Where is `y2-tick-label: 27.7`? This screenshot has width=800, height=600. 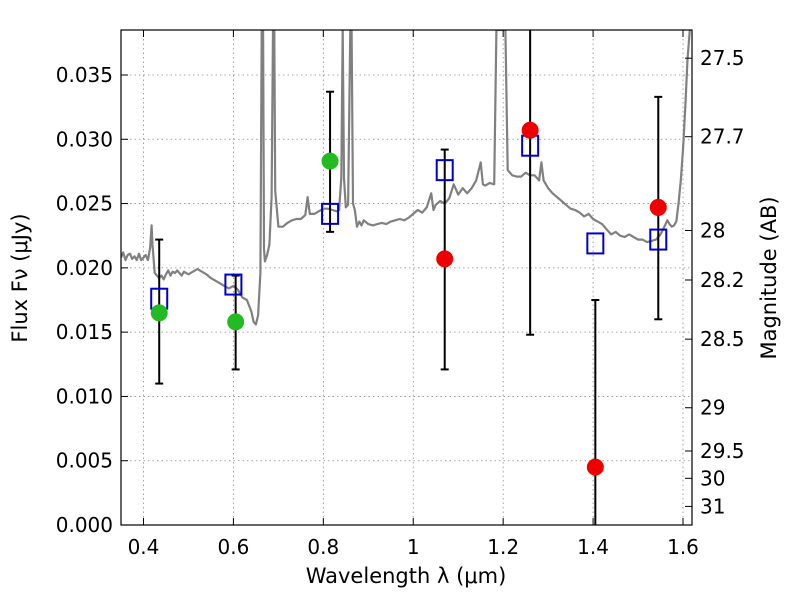 y2-tick-label: 27.7 is located at coordinates (722, 137).